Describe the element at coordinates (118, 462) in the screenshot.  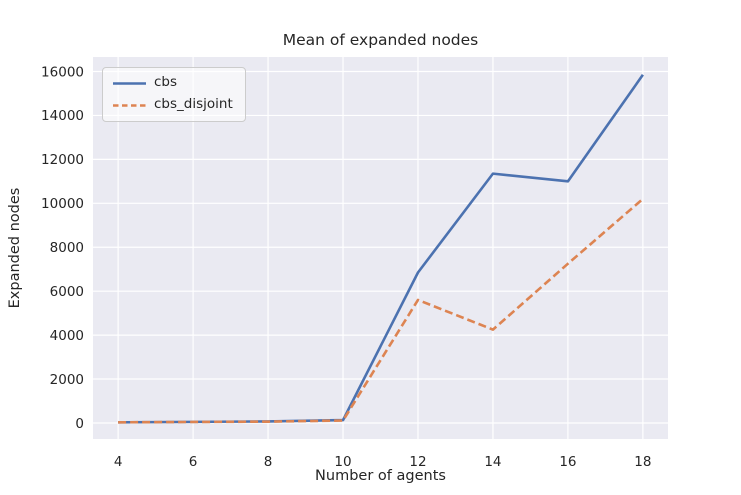
I see `x-tick-label-4: 4` at that location.